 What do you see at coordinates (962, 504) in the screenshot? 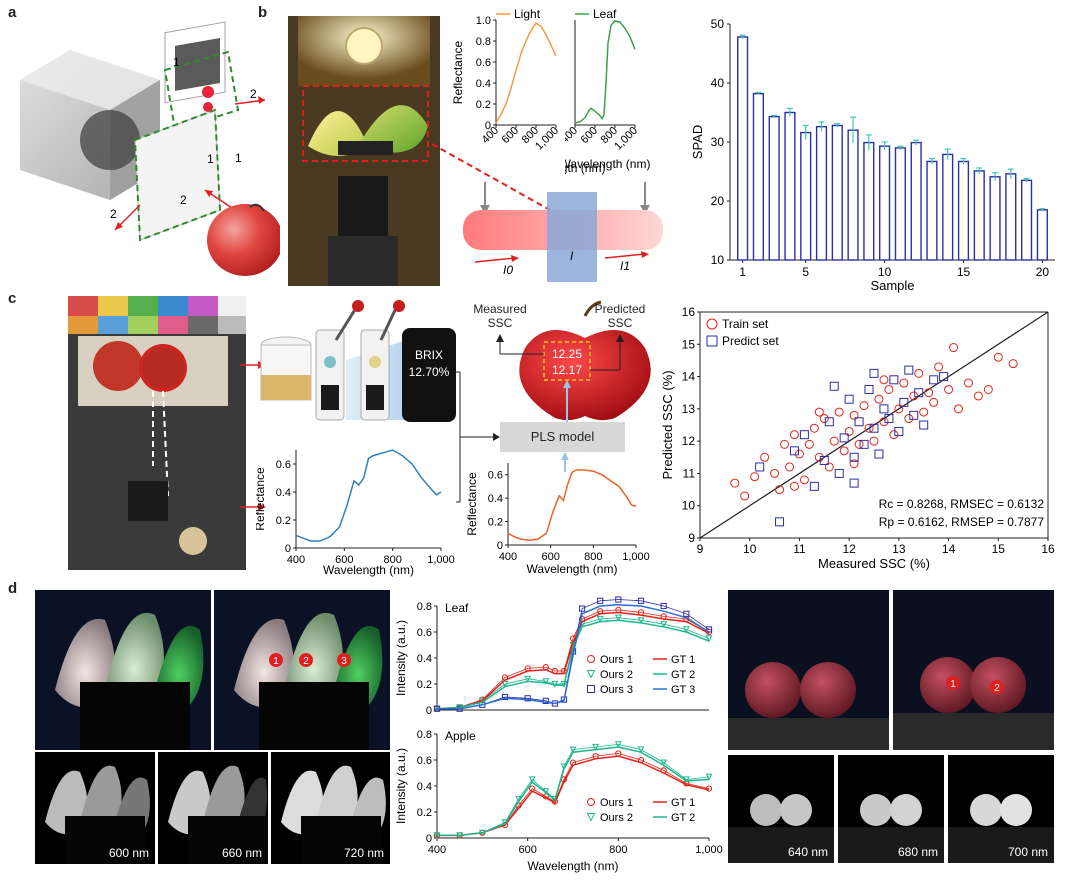
I see `stats-line-1: Rc = 0.8268, RMSEC = 0.6132` at bounding box center [962, 504].